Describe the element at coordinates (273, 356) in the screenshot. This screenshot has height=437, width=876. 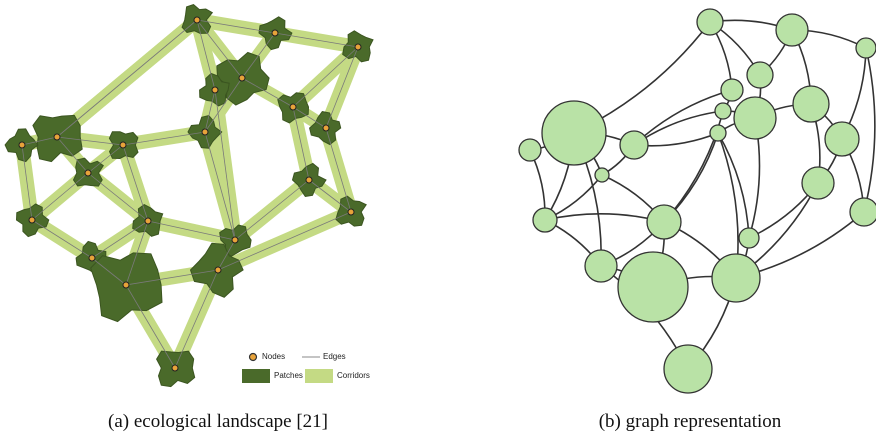
I see `legend-nodes: Nodes` at that location.